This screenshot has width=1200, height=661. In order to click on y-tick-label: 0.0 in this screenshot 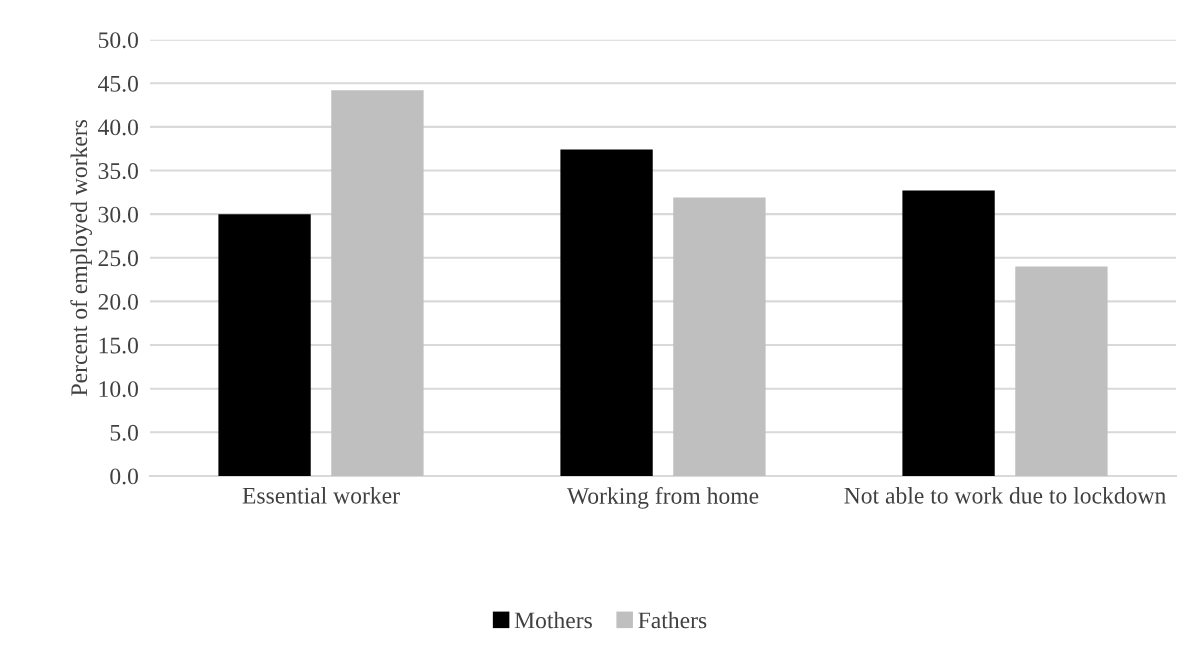, I will do `click(124, 476)`.